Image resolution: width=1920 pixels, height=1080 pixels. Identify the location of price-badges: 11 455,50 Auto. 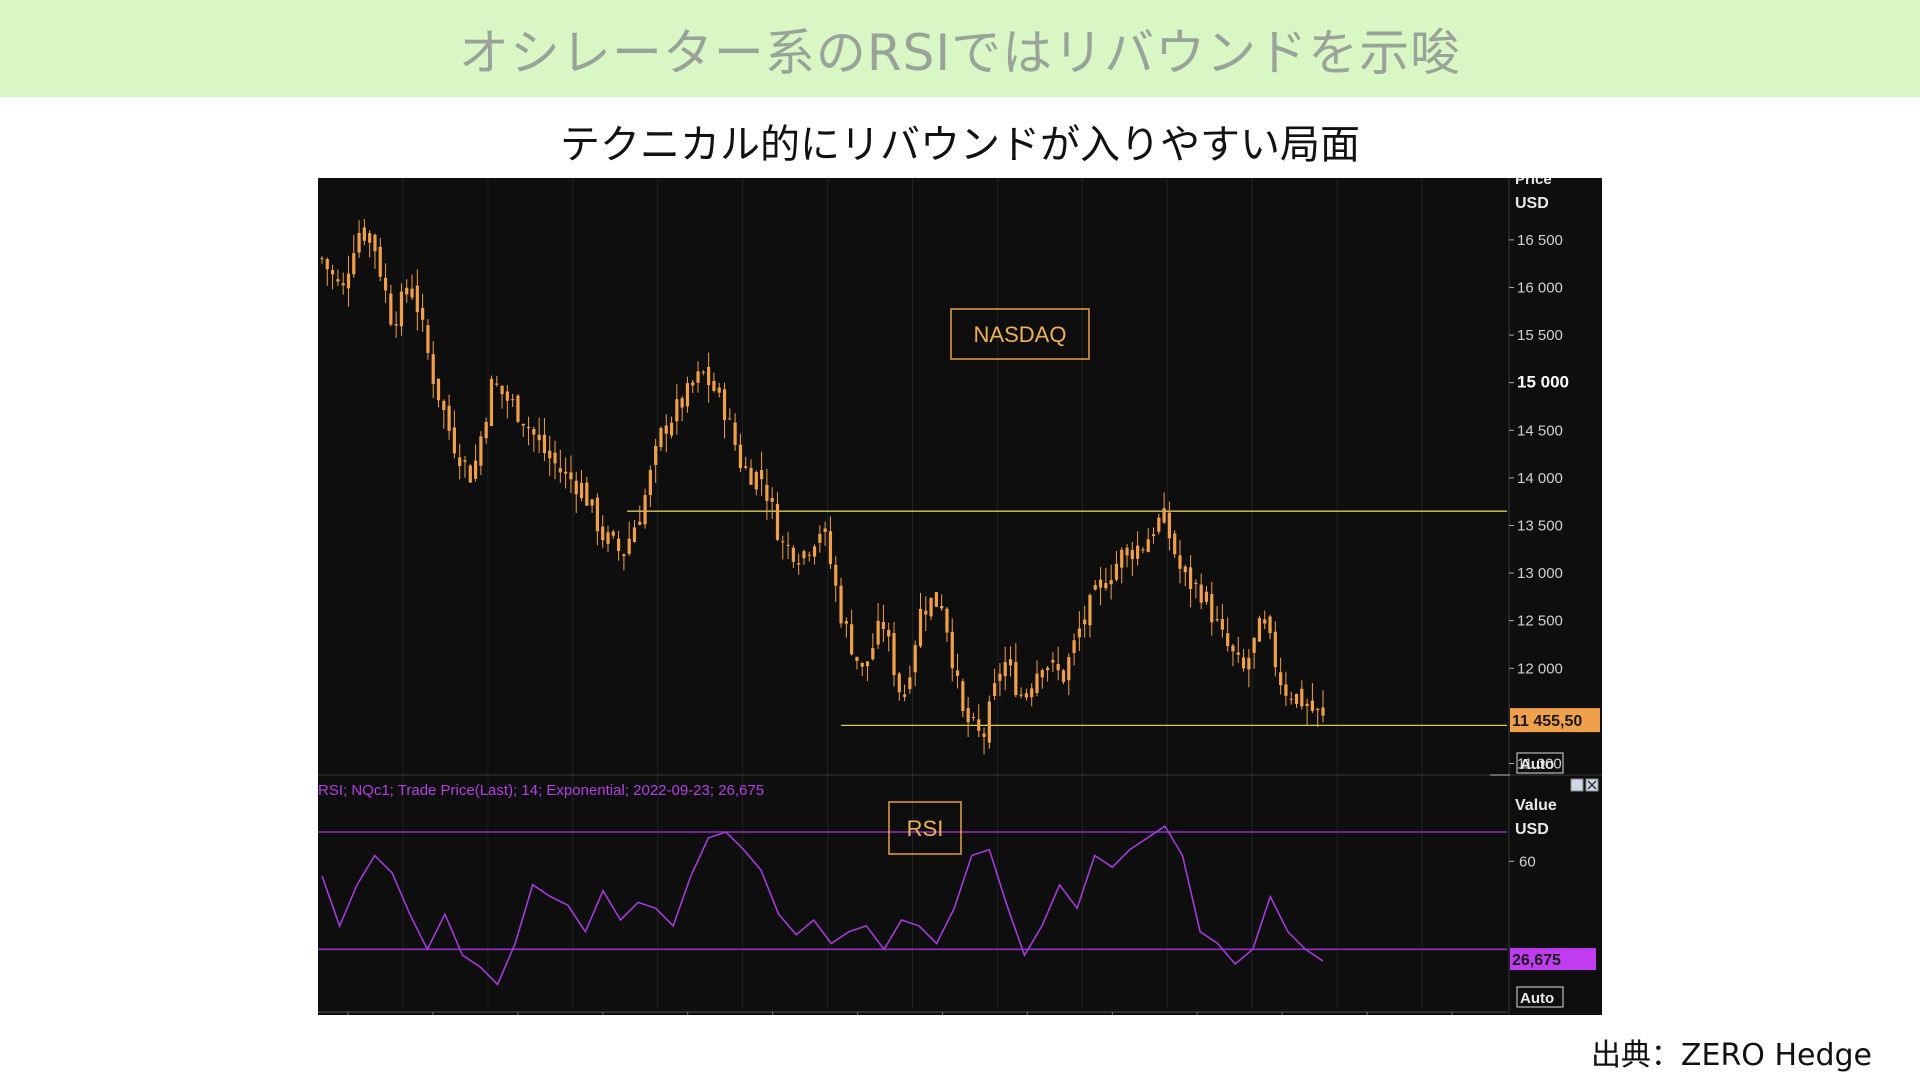
(1545, 742).